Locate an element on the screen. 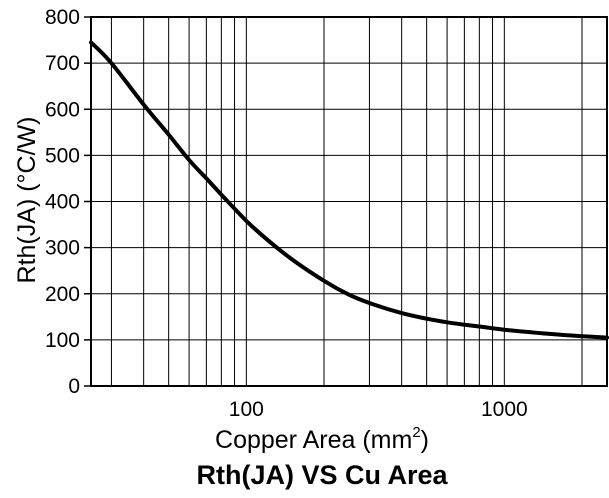 The width and height of the screenshot is (609, 498). y-tick-label: 500 is located at coordinates (62, 155).